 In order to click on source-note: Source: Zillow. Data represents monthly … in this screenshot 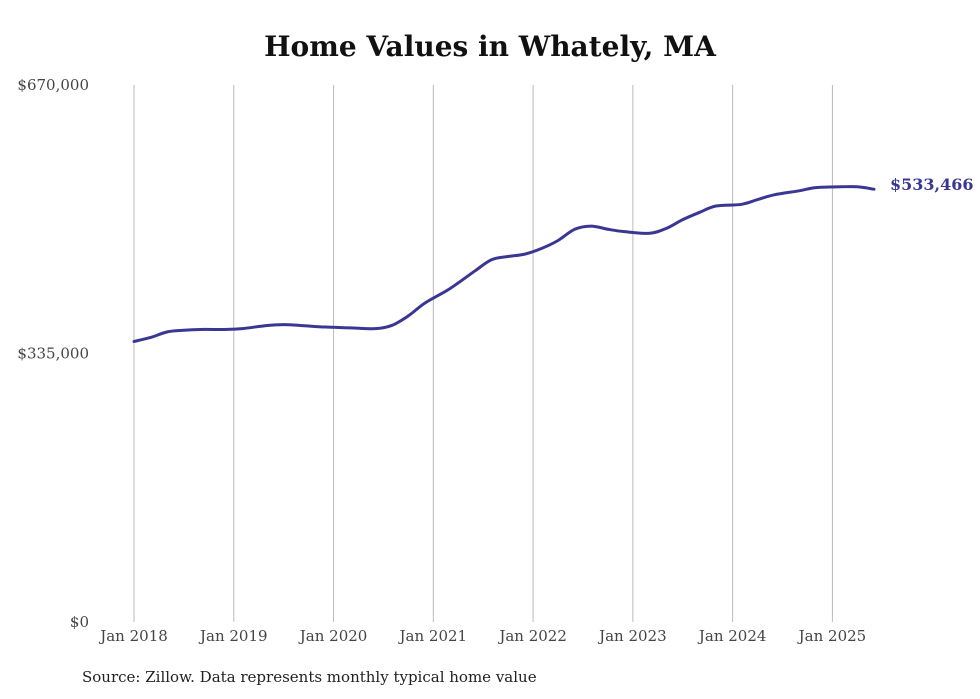, I will do `click(309, 677)`.